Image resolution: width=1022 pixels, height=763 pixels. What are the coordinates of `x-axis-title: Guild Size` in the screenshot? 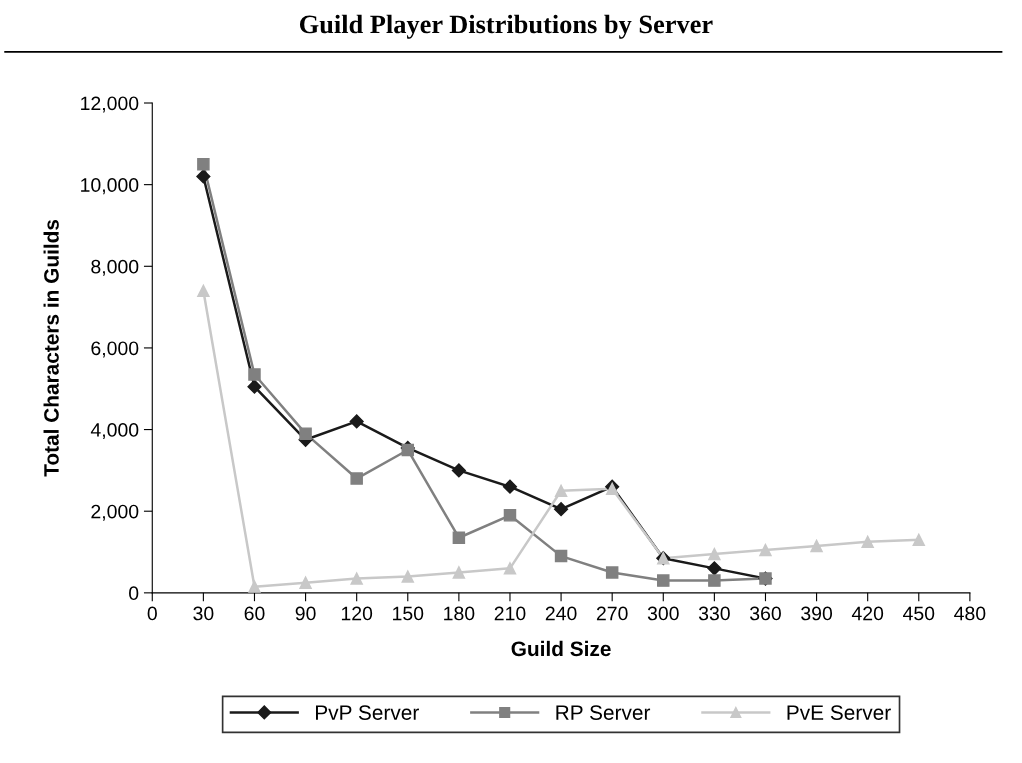 It's located at (561, 648).